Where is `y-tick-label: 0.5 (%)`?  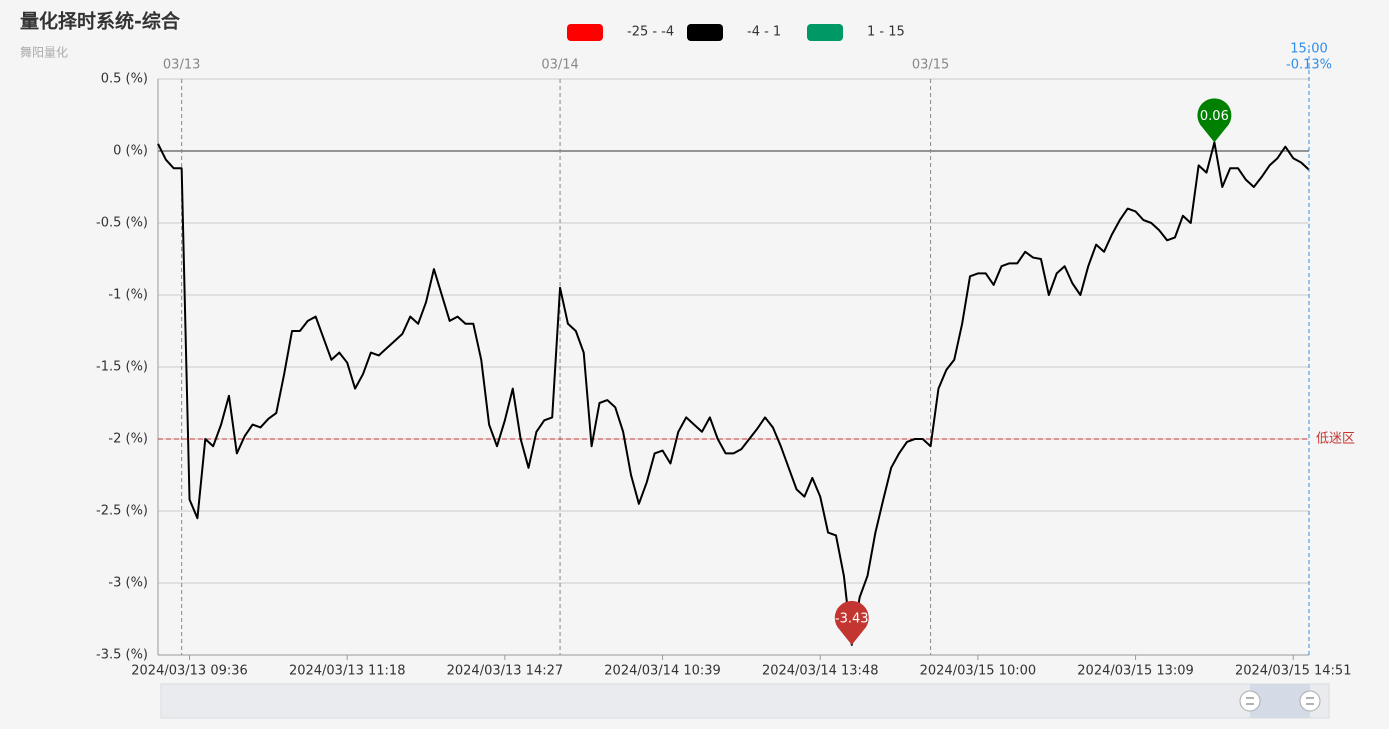 y-tick-label: 0.5 (%) is located at coordinates (124, 79).